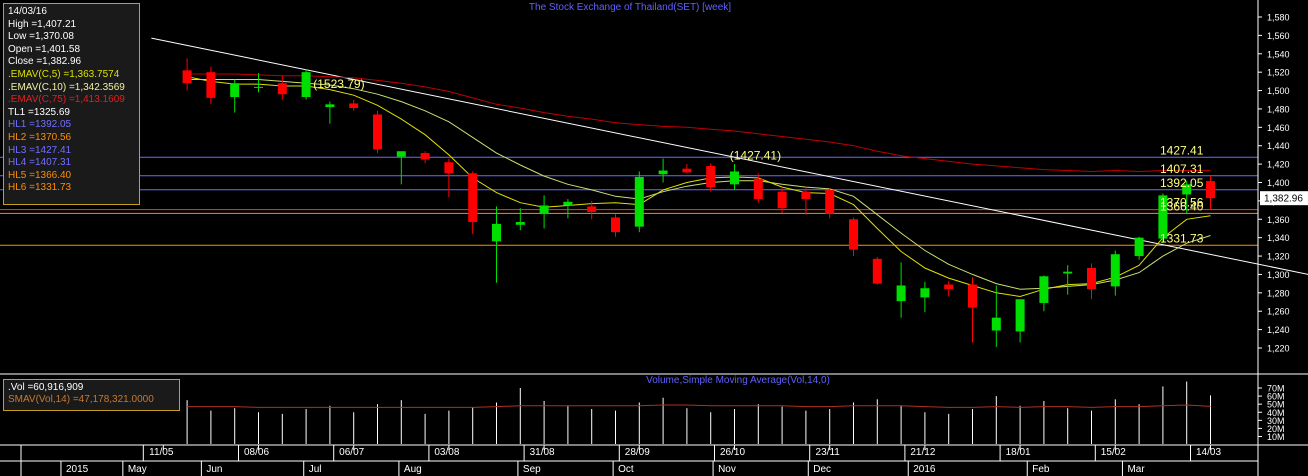  Describe the element at coordinates (1278, 18) in the screenshot. I see `price-tick-label: 1,580` at that location.